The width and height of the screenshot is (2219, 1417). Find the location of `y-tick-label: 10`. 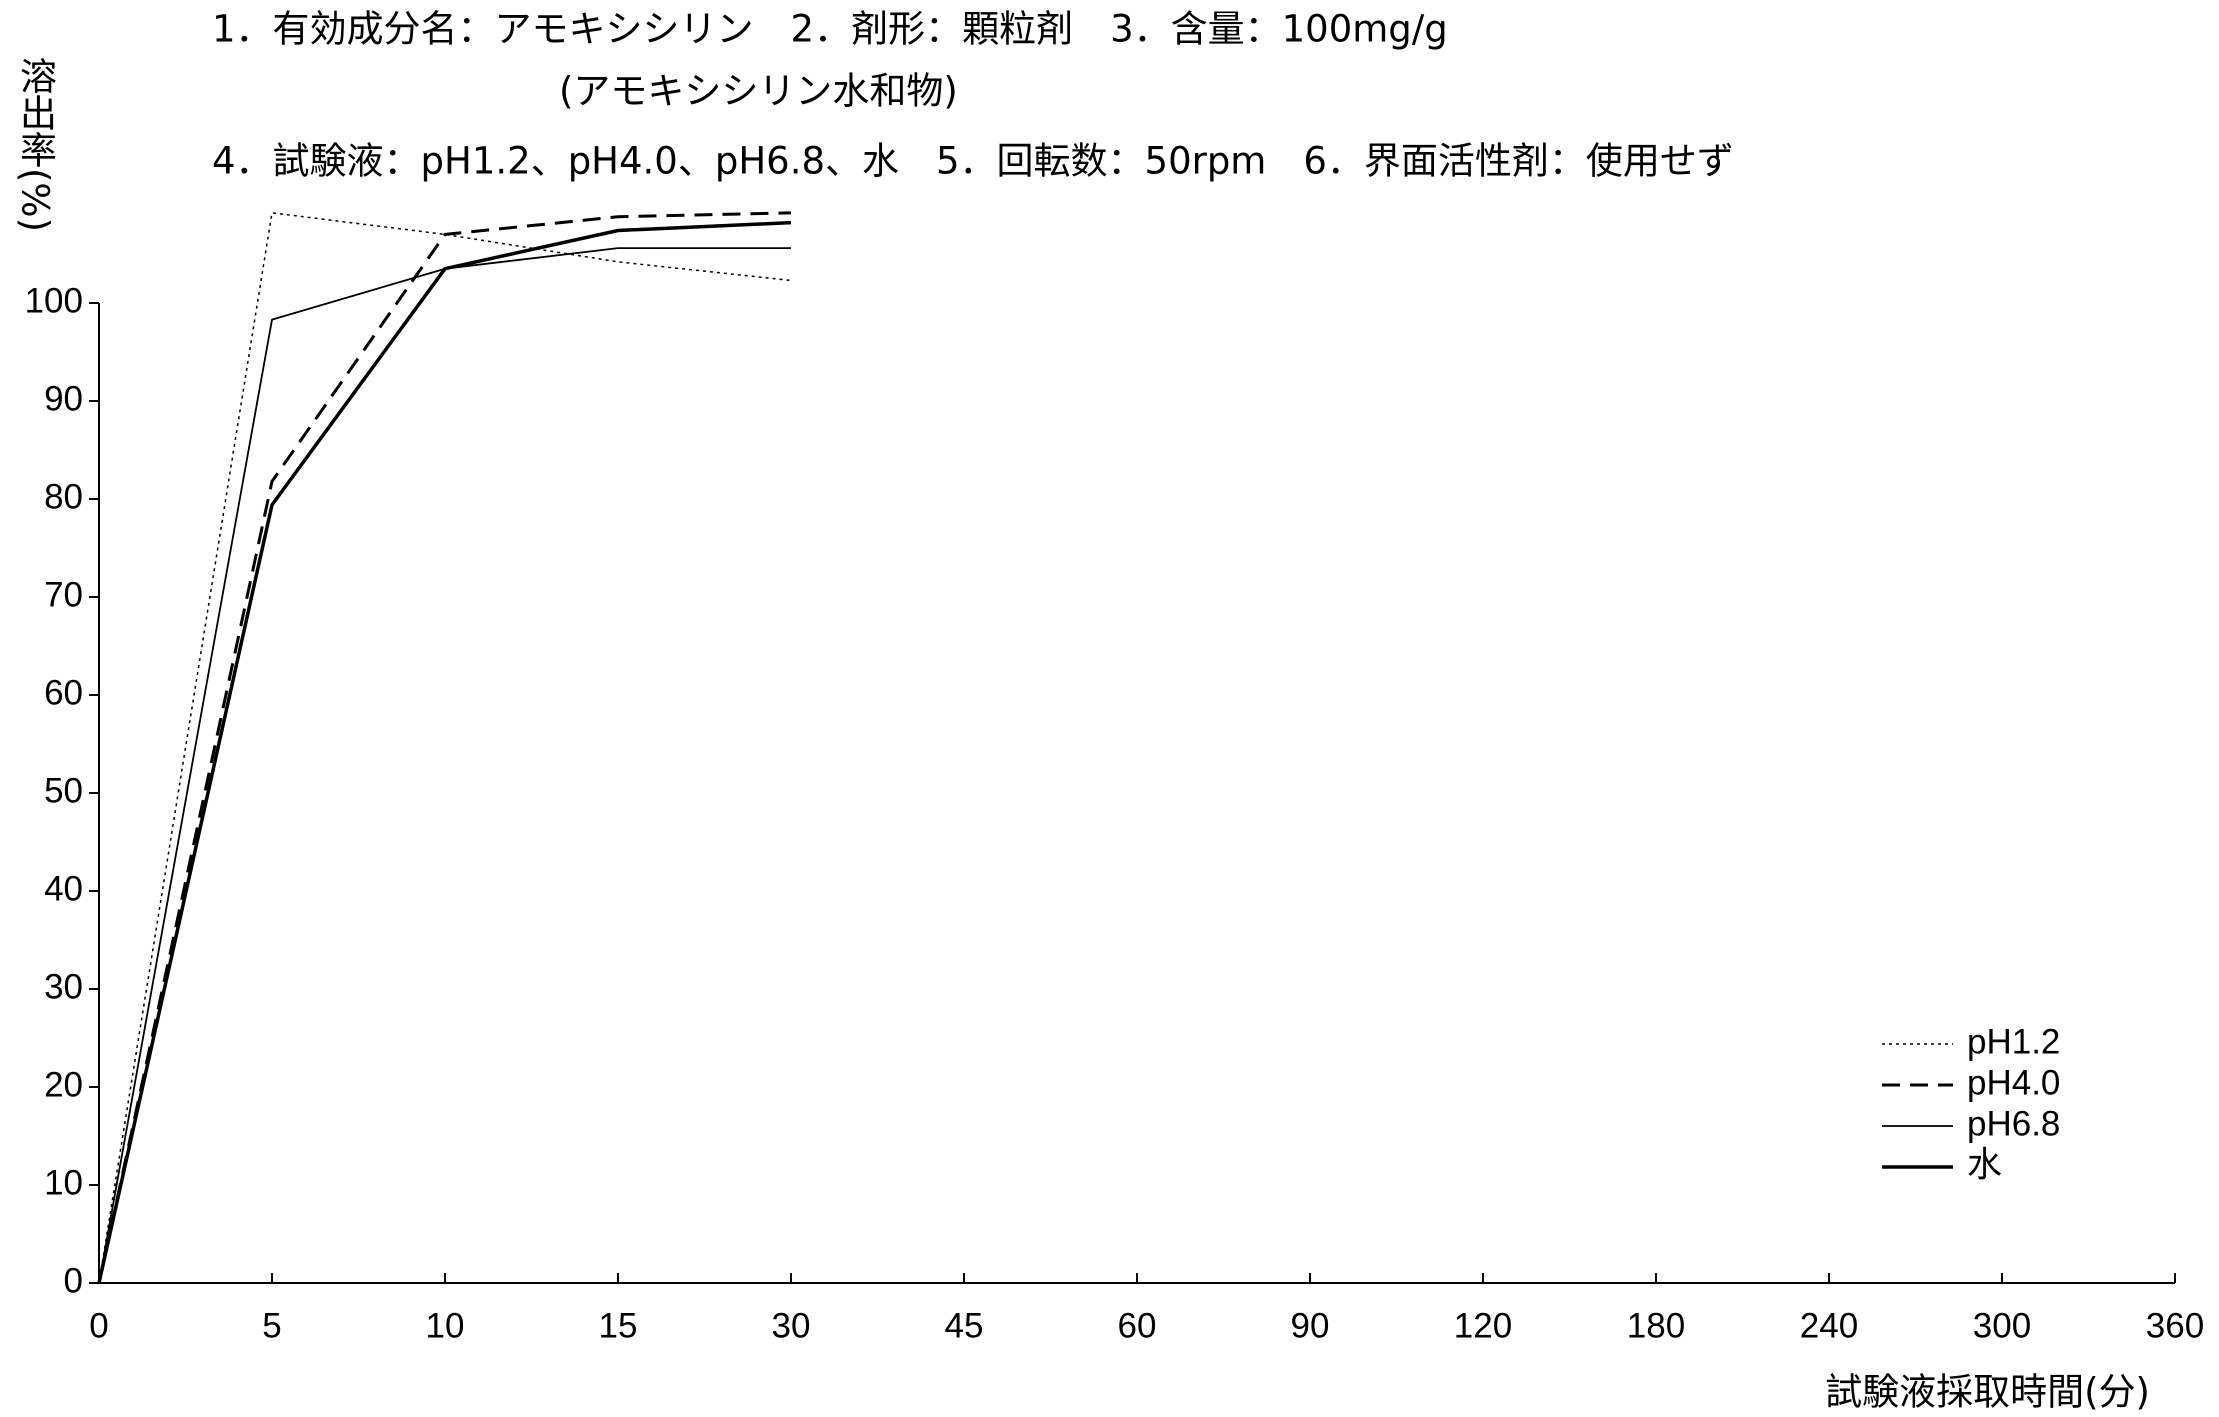

y-tick-label: 10 is located at coordinates (63, 1182).